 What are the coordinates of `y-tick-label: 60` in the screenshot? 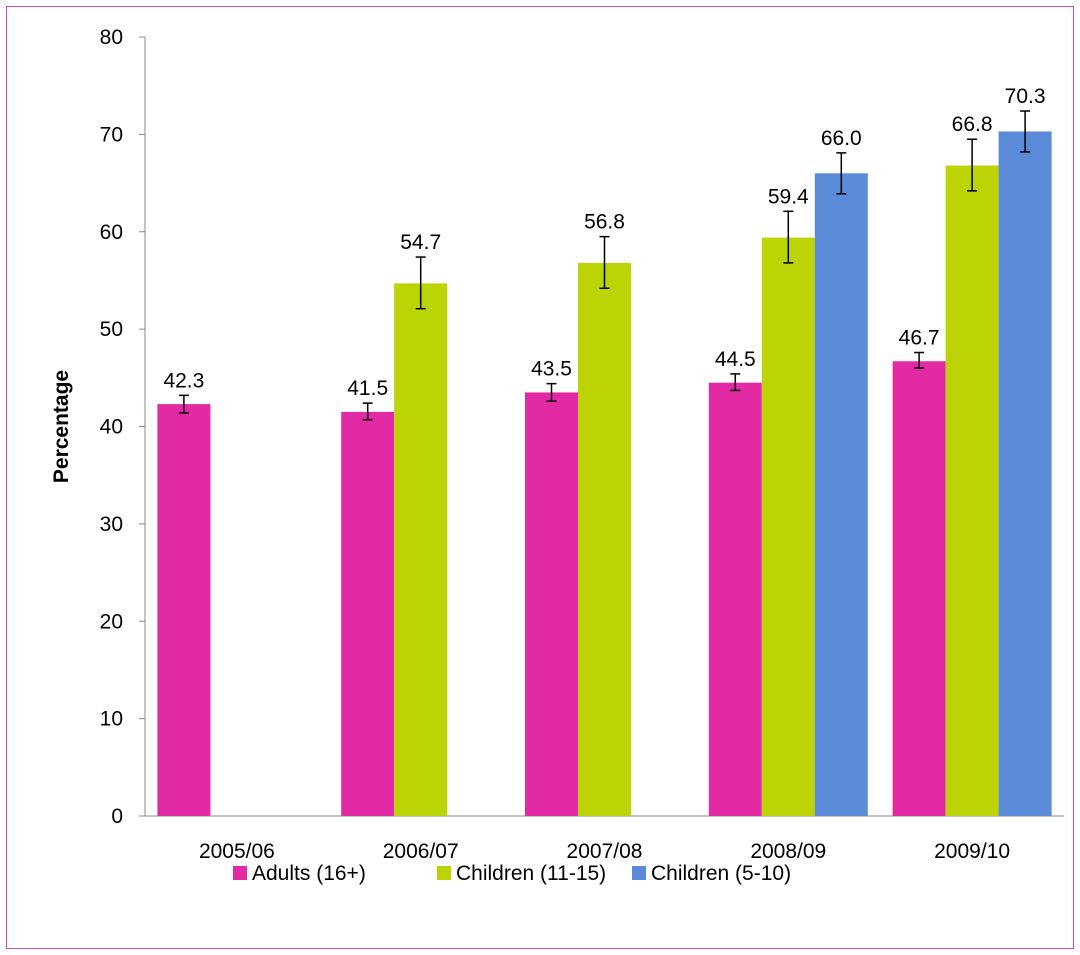 It's located at (111, 232).